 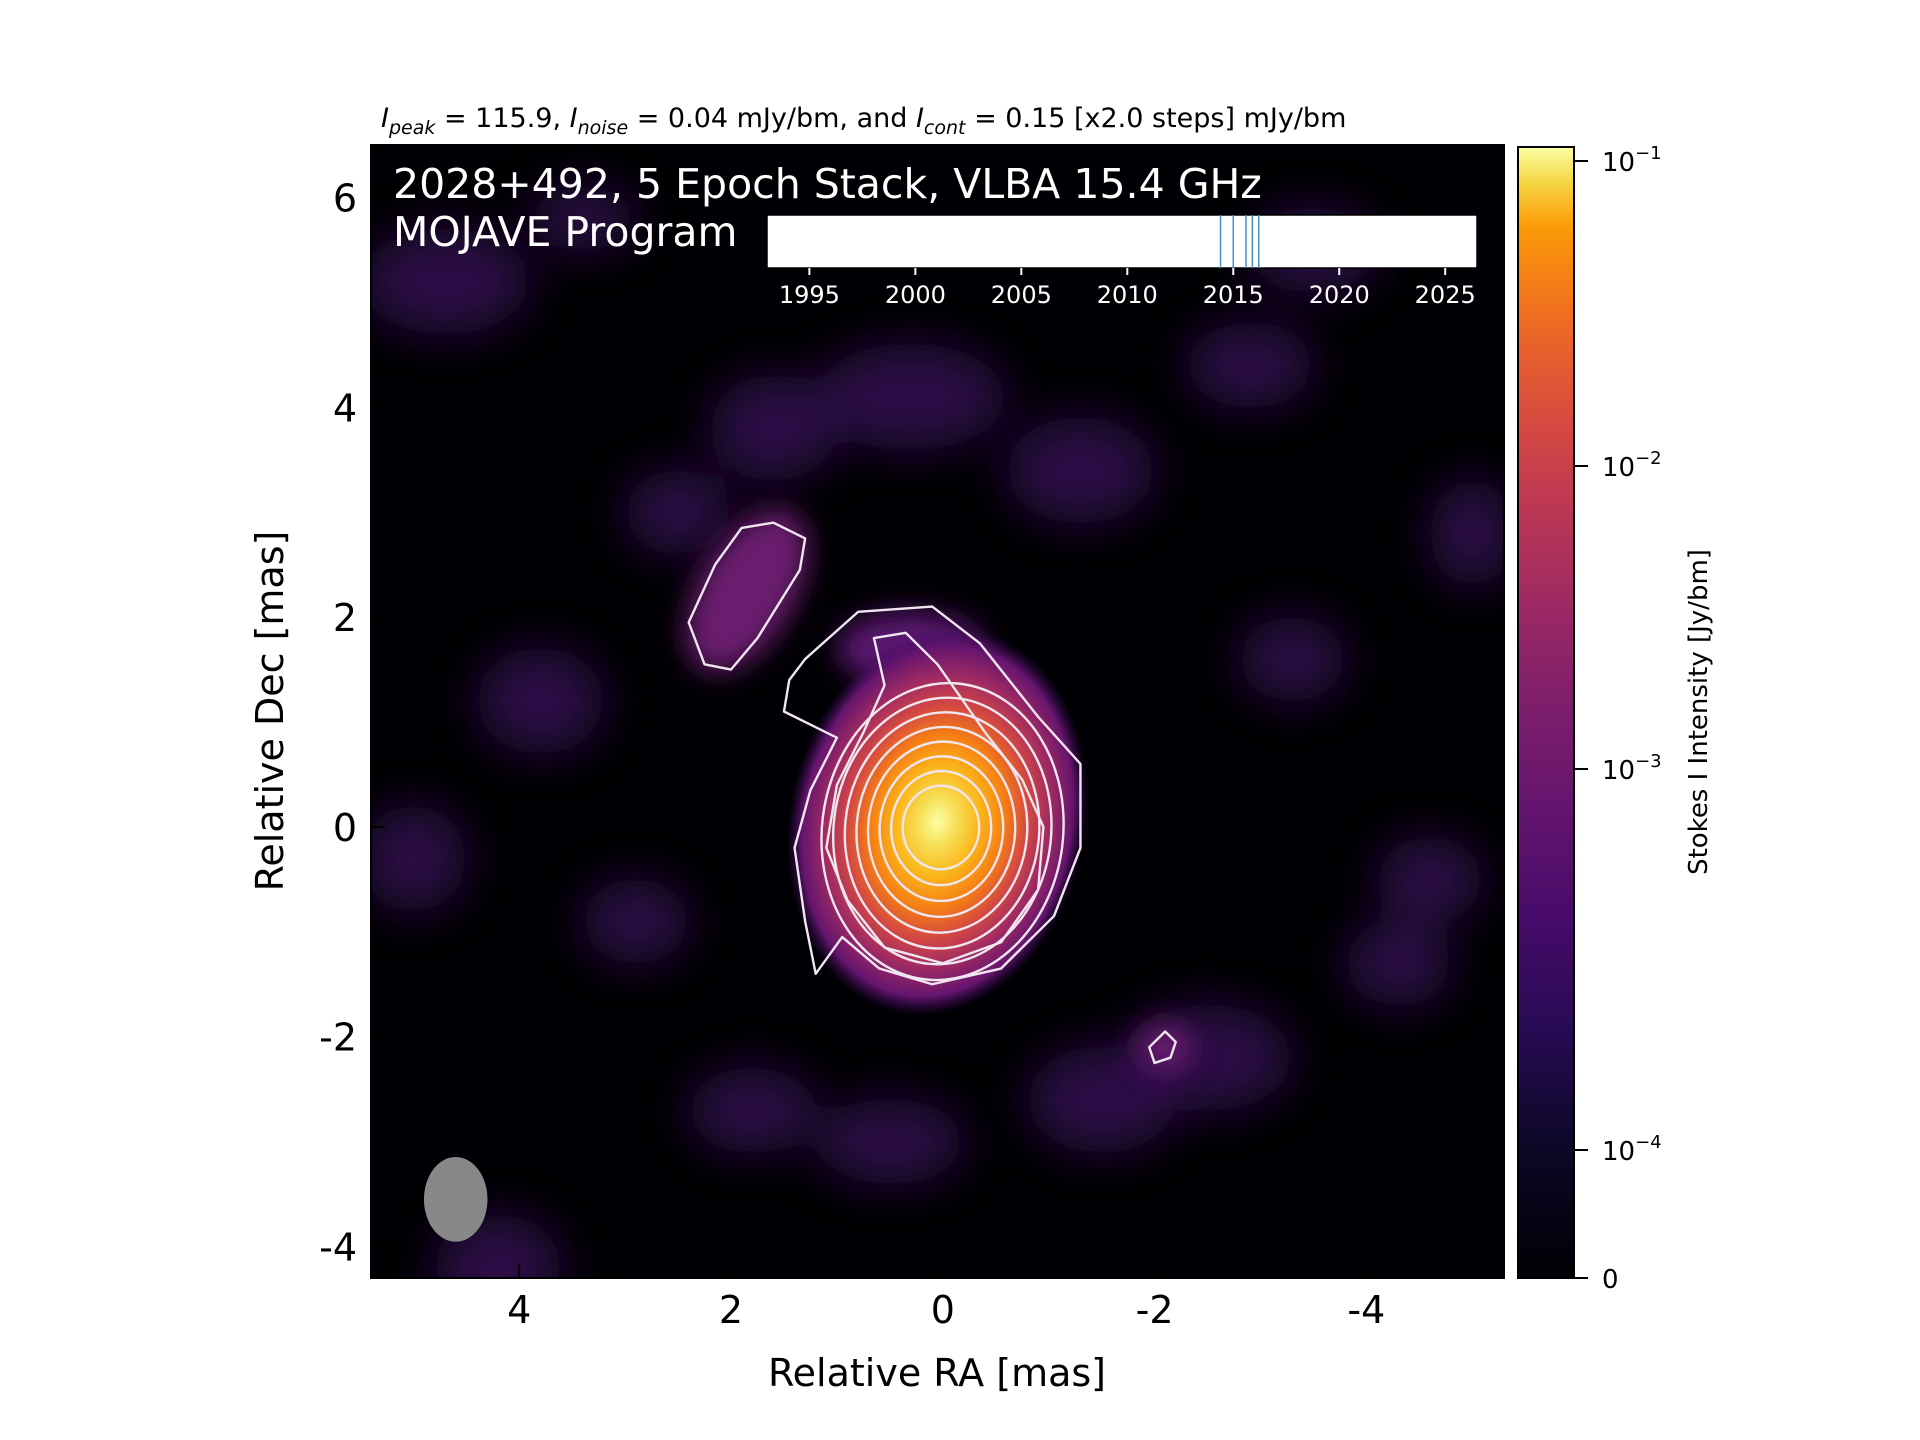 What do you see at coordinates (1239, 241) in the screenshot?
I see `epoch-lines` at bounding box center [1239, 241].